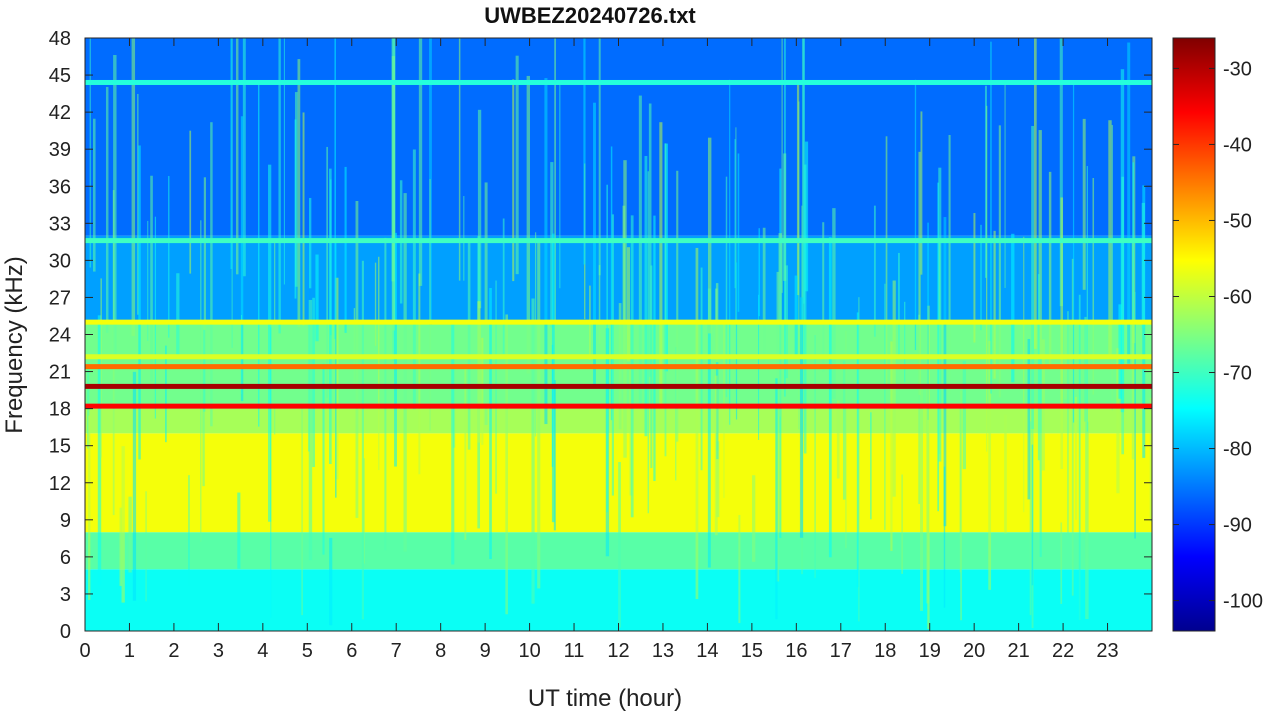  Describe the element at coordinates (60, 39) in the screenshot. I see `y-tick-label: 48` at that location.